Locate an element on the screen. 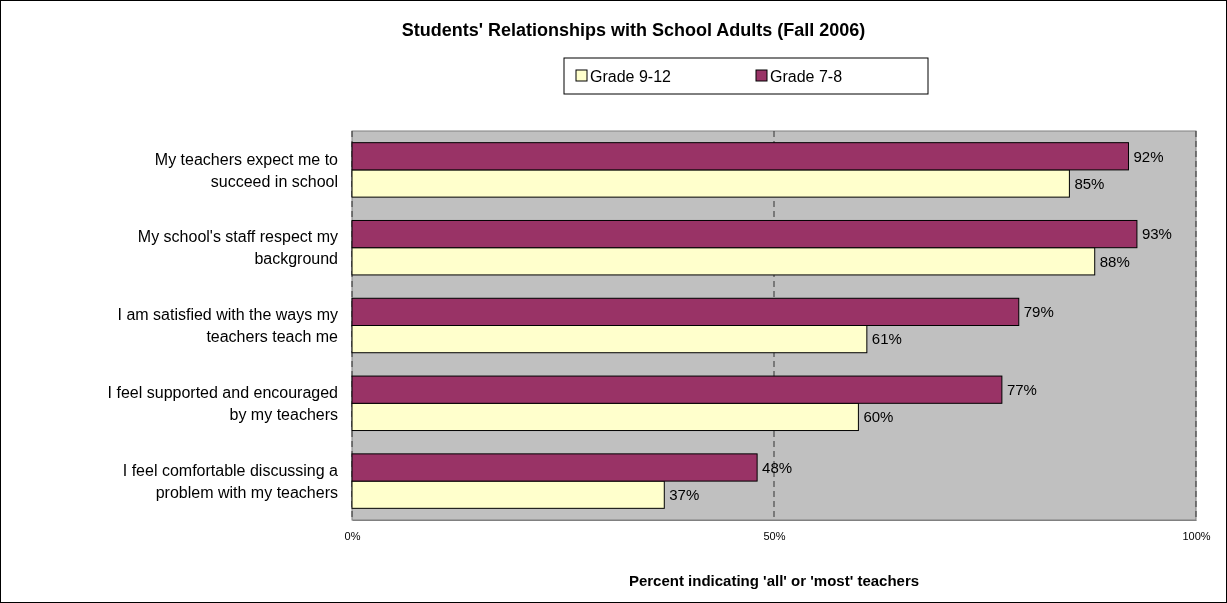 The height and width of the screenshot is (603, 1227). y-tick-label: I feel supported and encouraged by my teachers is located at coordinates (222, 403).